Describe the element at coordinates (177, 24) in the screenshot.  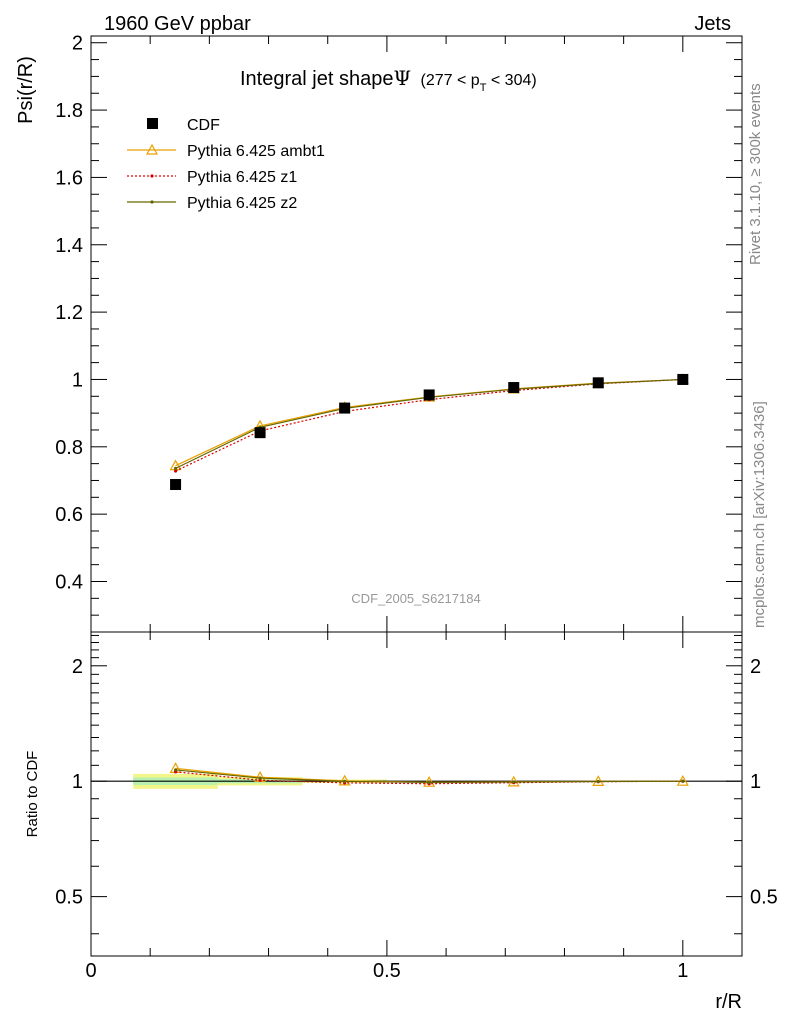
I see `header-collision-label: 1960 GeV ppbar` at that location.